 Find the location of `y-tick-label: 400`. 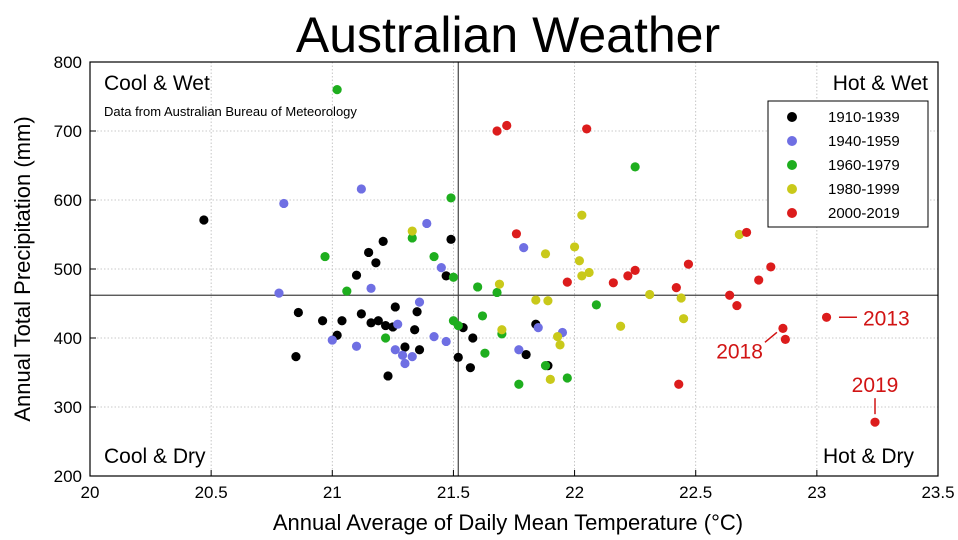

y-tick-label: 400 is located at coordinates (68, 338).